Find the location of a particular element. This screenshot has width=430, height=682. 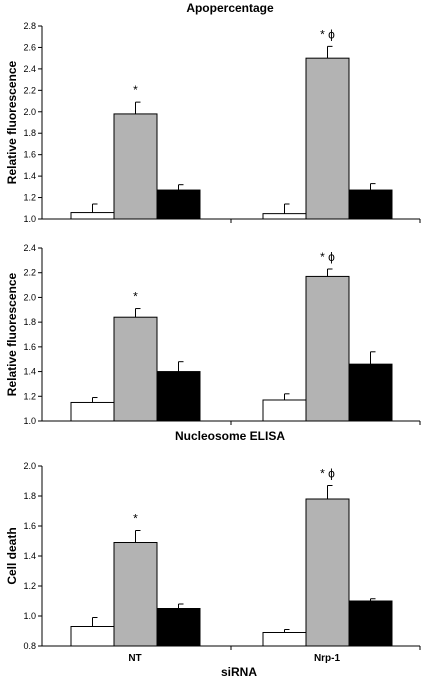

panel-1-y-tick-label: 1.2 is located at coordinates (29, 198).